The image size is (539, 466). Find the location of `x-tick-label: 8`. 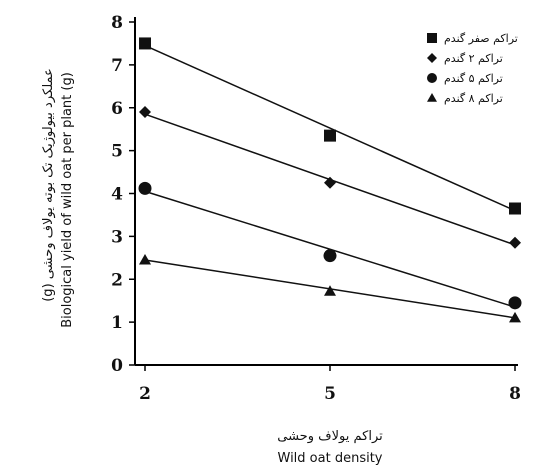

x-tick-label: 8 is located at coordinates (515, 394).